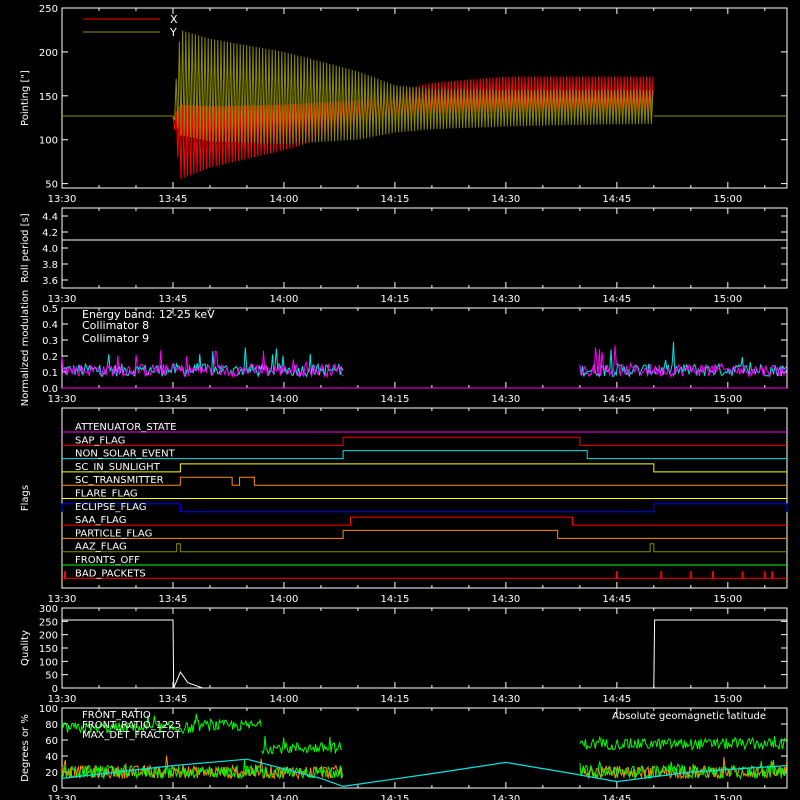 This screenshot has height=800, width=800. Describe the element at coordinates (424, 481) in the screenshot. I see `flag-line-SC_TRANSMITTER` at that location.